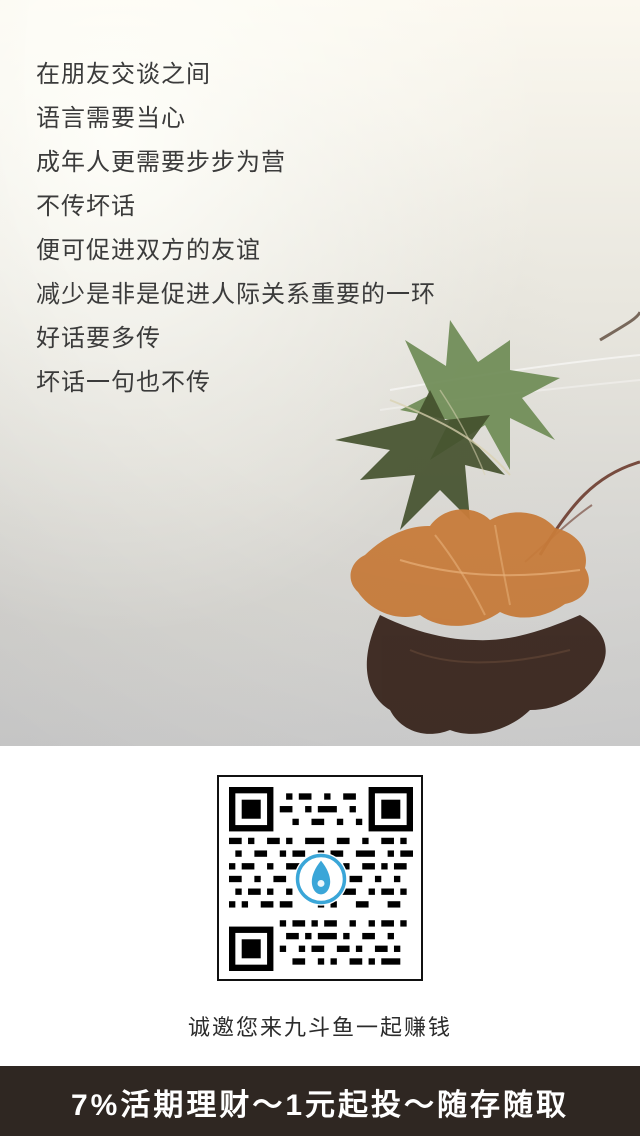 The image size is (640, 1136). I want to click on qr-code-image, so click(321, 879).